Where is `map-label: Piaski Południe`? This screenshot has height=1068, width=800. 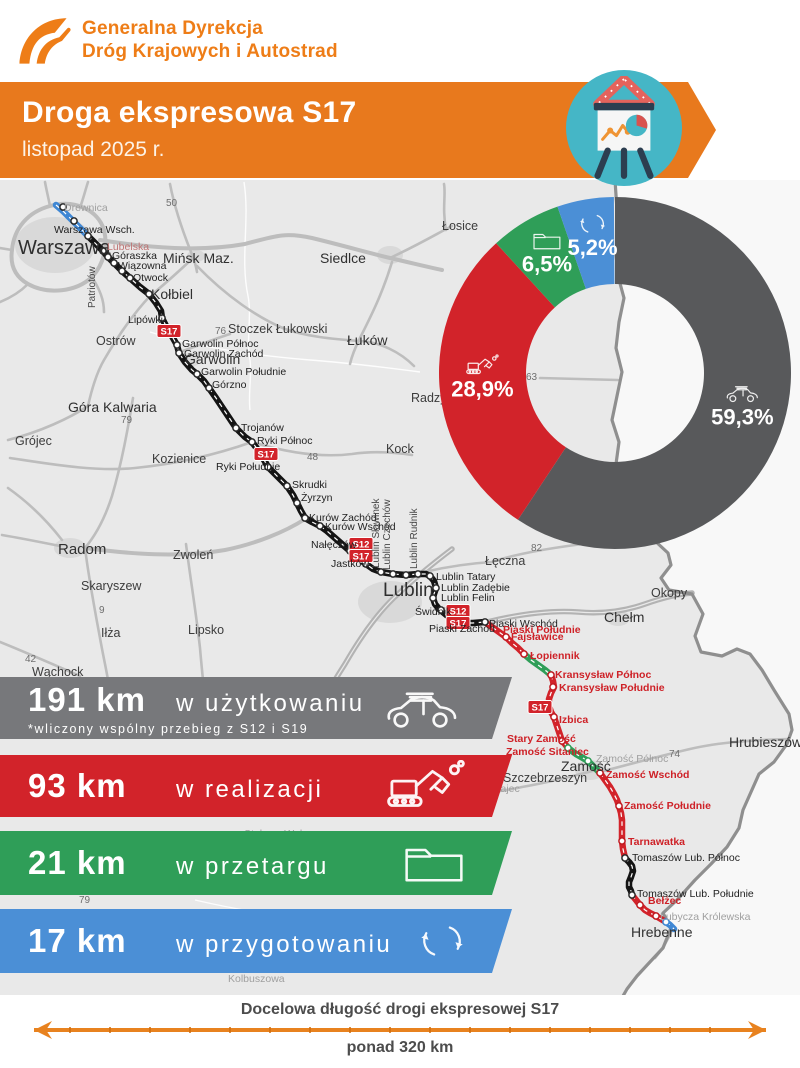 map-label: Piaski Południe is located at coordinates (542, 630).